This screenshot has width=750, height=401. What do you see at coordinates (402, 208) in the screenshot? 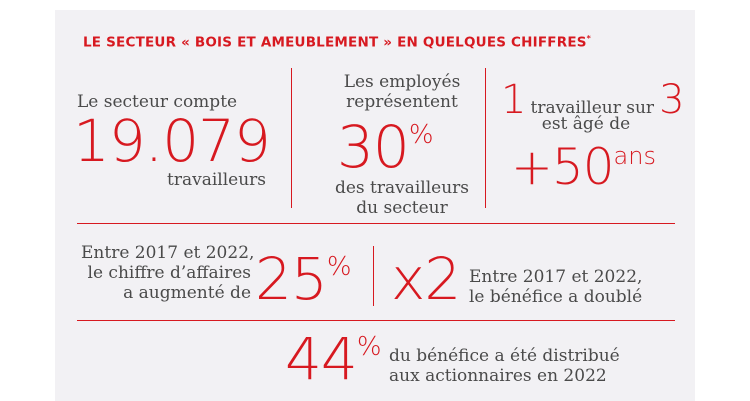
I see `stat2-outro-line2: du secteur` at bounding box center [402, 208].